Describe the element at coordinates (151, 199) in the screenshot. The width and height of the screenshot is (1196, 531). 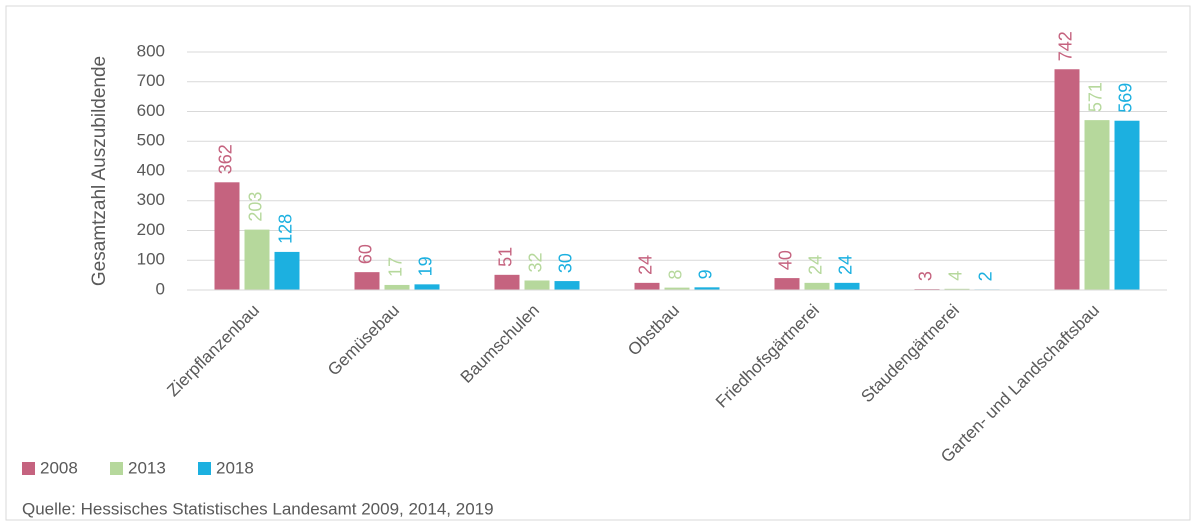
I see `y-tick-label: 300` at that location.